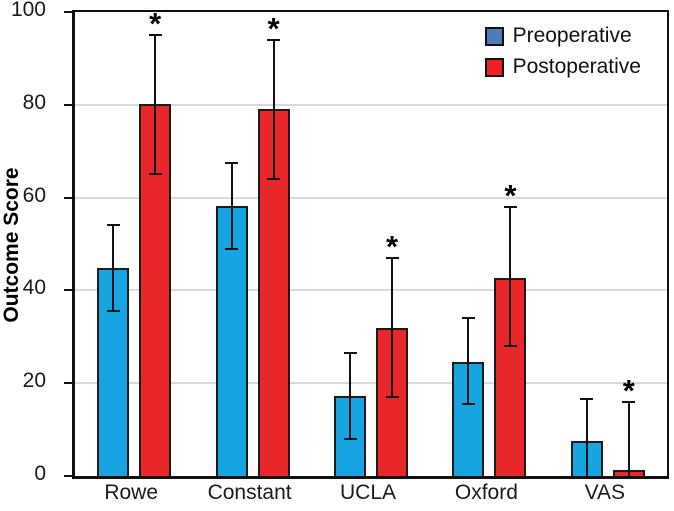  I want to click on x-axis-category-label: VAS, so click(605, 492).